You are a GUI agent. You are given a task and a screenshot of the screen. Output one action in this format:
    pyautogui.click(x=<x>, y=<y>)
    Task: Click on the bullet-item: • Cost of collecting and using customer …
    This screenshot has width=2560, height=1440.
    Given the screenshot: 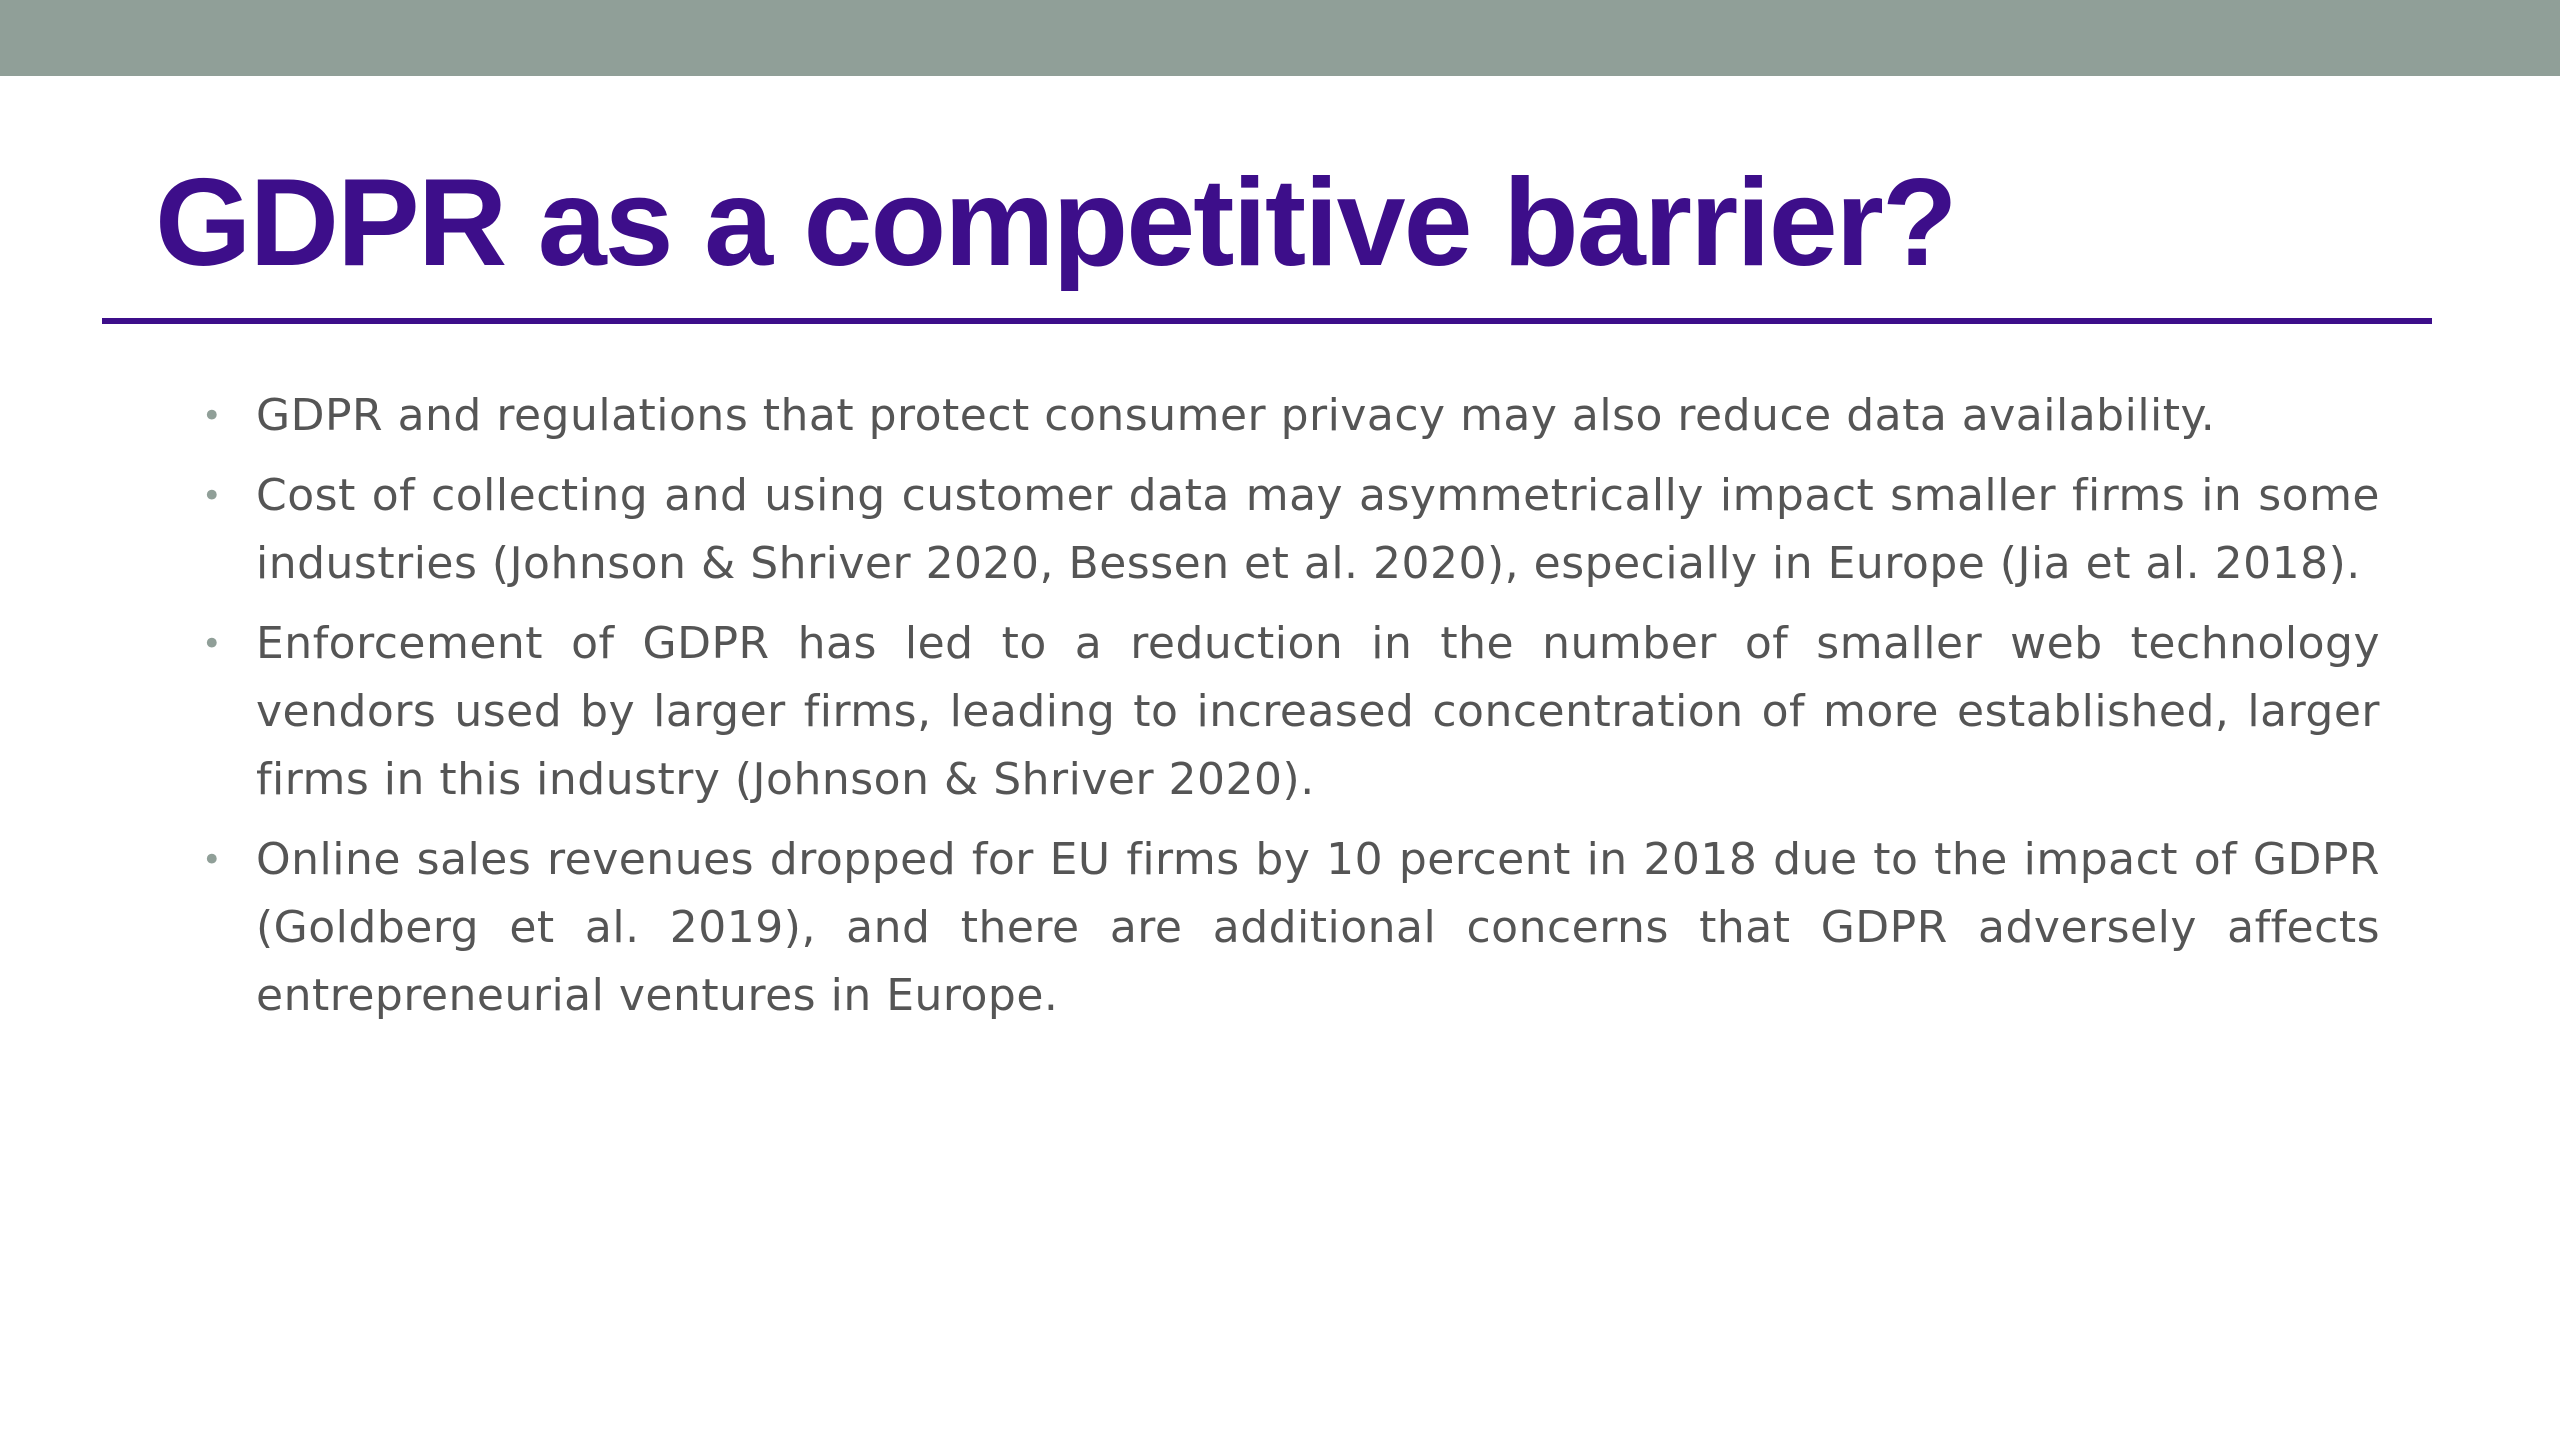 What is the action you would take?
    pyautogui.click(x=1290, y=530)
    